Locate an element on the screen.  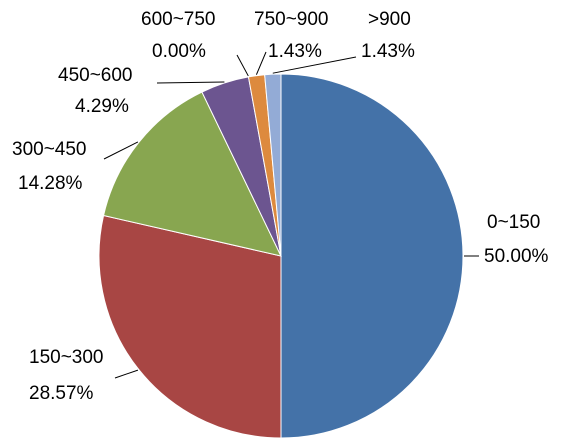
slice-percent-label: 0.00% is located at coordinates (179, 51).